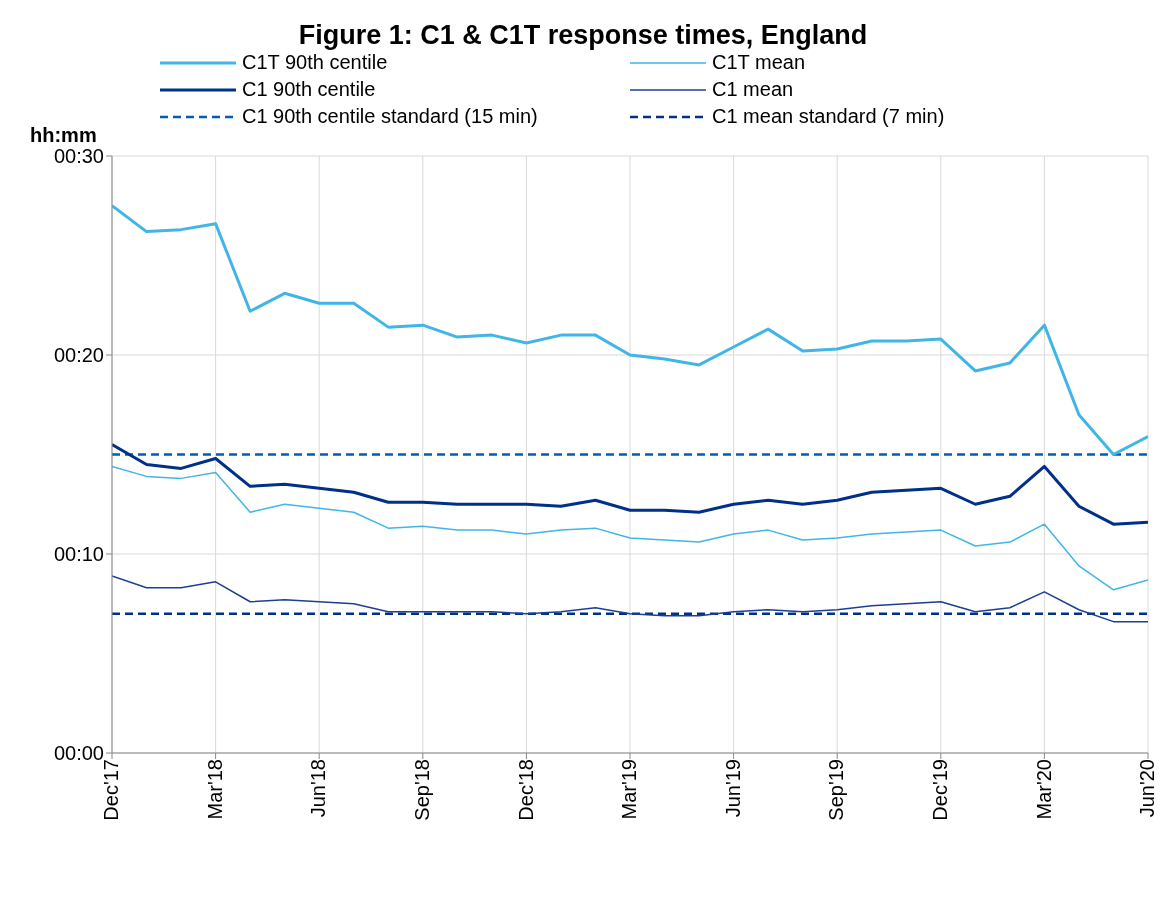  I want to click on y-tick-label: 00:30, so click(78, 156).